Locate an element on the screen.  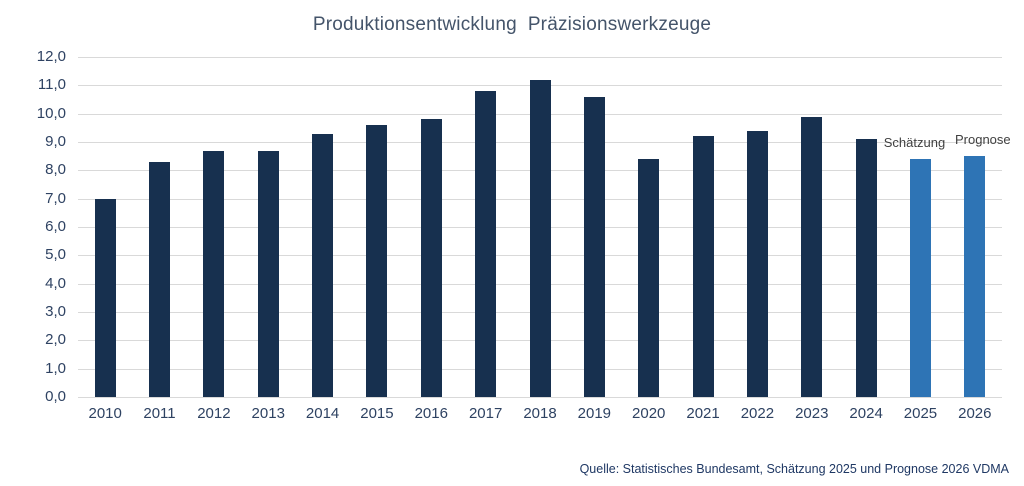
x-tick-label-2026: 2026 is located at coordinates (975, 413).